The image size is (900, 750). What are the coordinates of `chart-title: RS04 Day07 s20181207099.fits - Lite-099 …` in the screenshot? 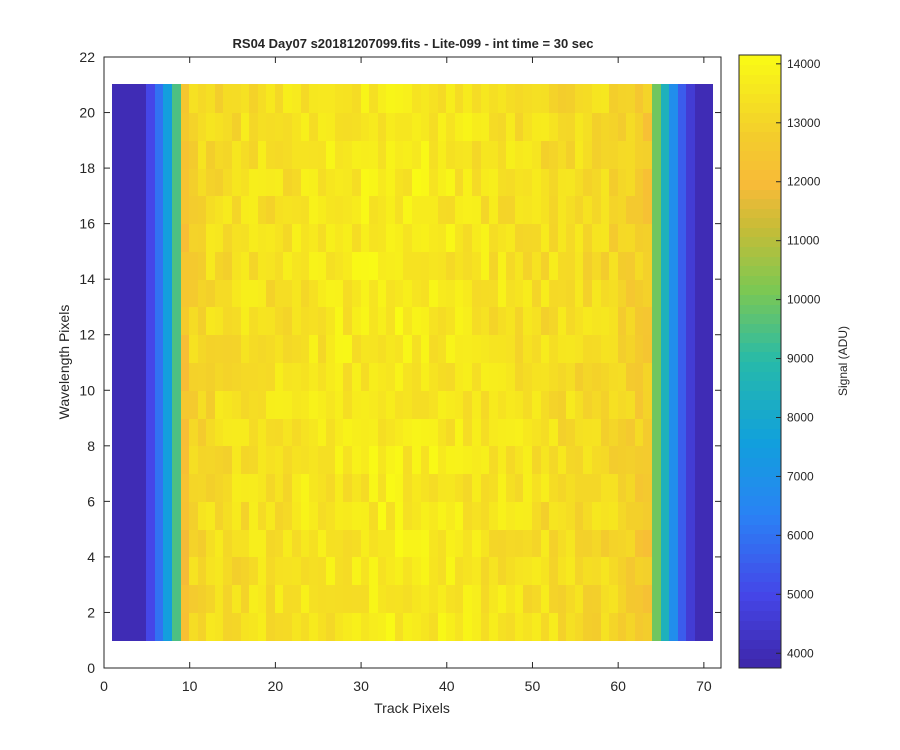 It's located at (413, 43).